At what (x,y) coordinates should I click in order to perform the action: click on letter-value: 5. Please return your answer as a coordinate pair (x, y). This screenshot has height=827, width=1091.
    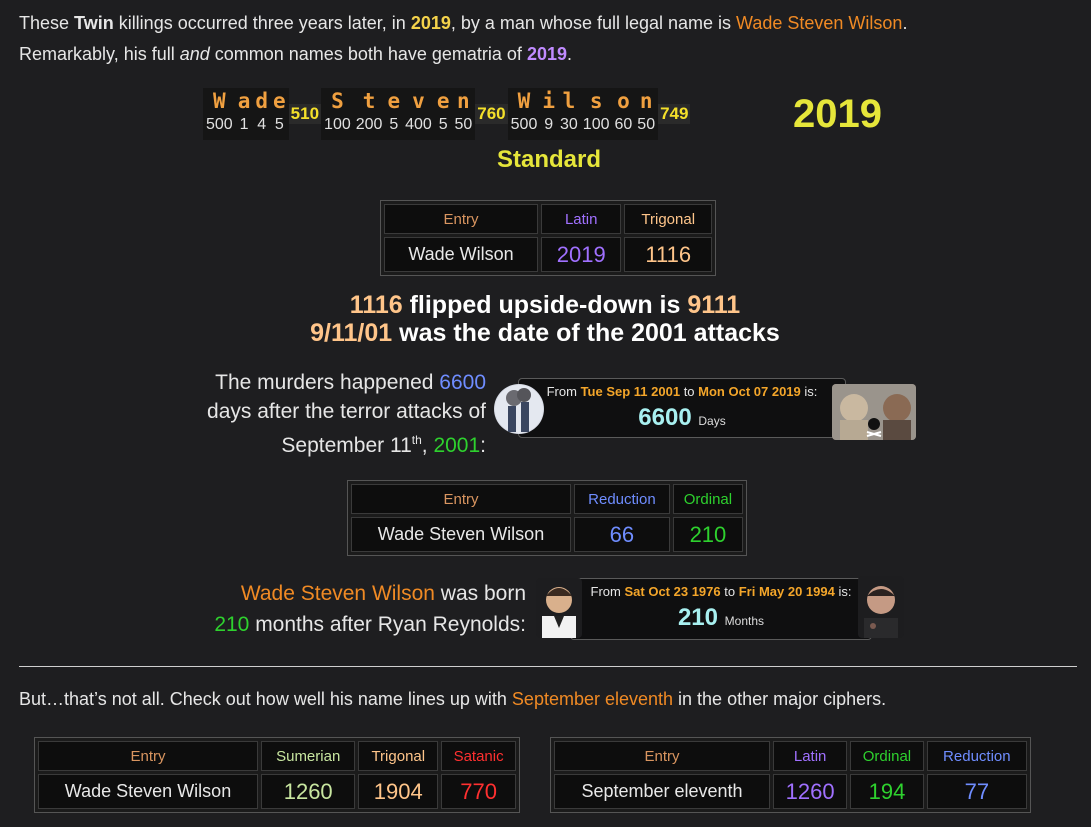
    Looking at the image, I should click on (279, 124).